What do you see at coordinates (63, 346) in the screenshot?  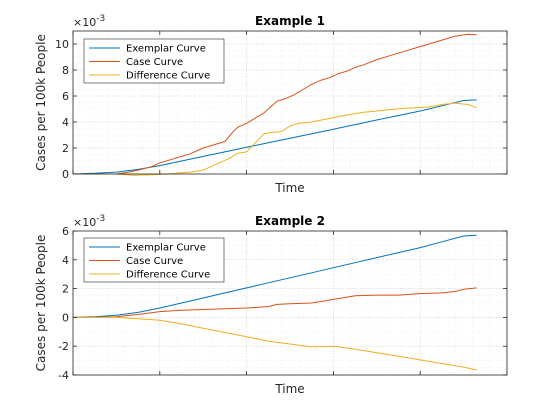 I see `y-tick-label: -2` at bounding box center [63, 346].